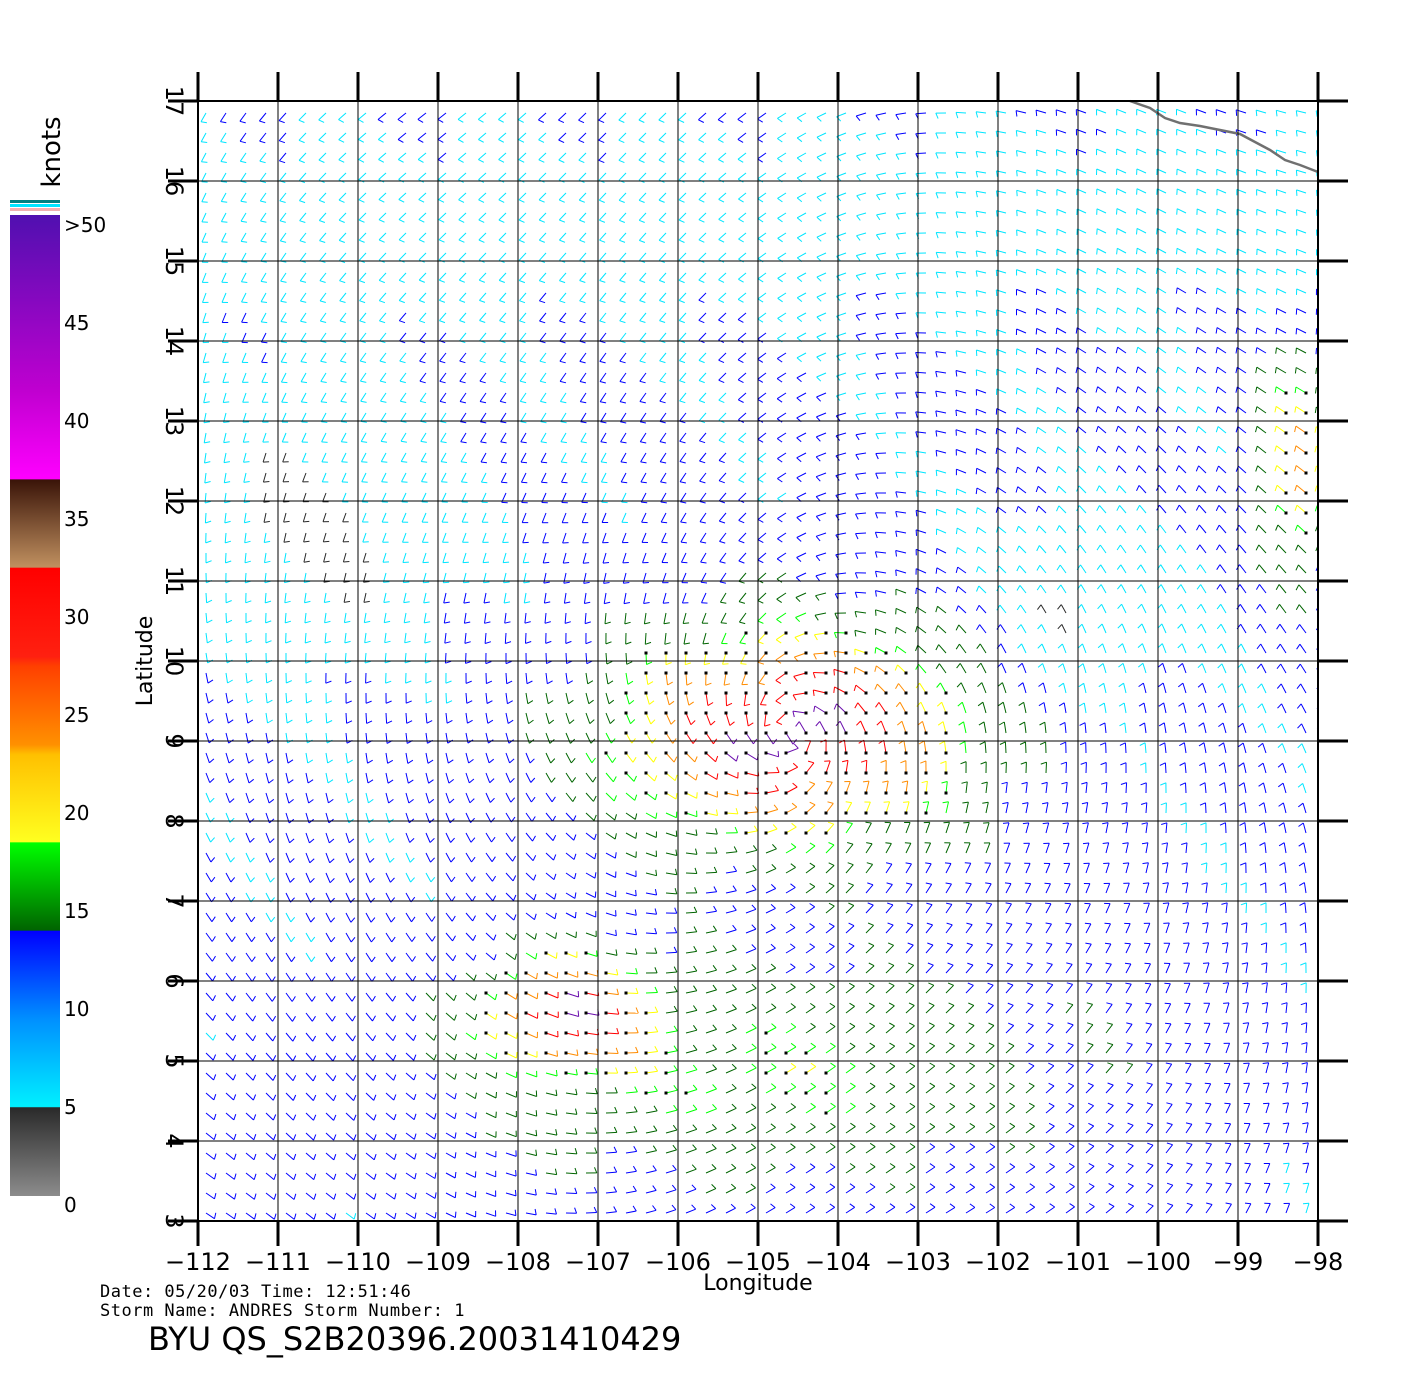 This screenshot has width=1420, height=1400. What do you see at coordinates (174, 1220) in the screenshot?
I see `lat-tick-label: 3` at bounding box center [174, 1220].